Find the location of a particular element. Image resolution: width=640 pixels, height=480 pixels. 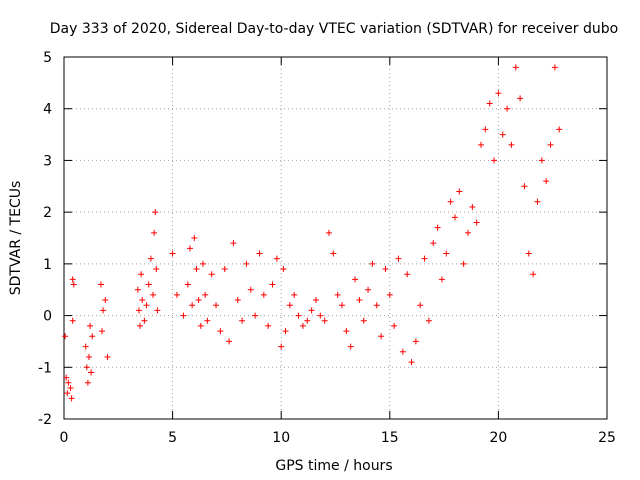

y-tick-label: 1 is located at coordinates (47, 265).